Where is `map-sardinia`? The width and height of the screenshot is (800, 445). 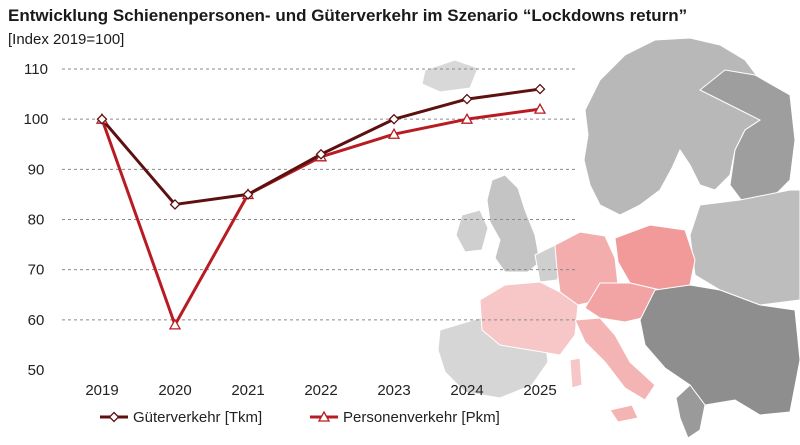
map-sardinia is located at coordinates (576, 373).